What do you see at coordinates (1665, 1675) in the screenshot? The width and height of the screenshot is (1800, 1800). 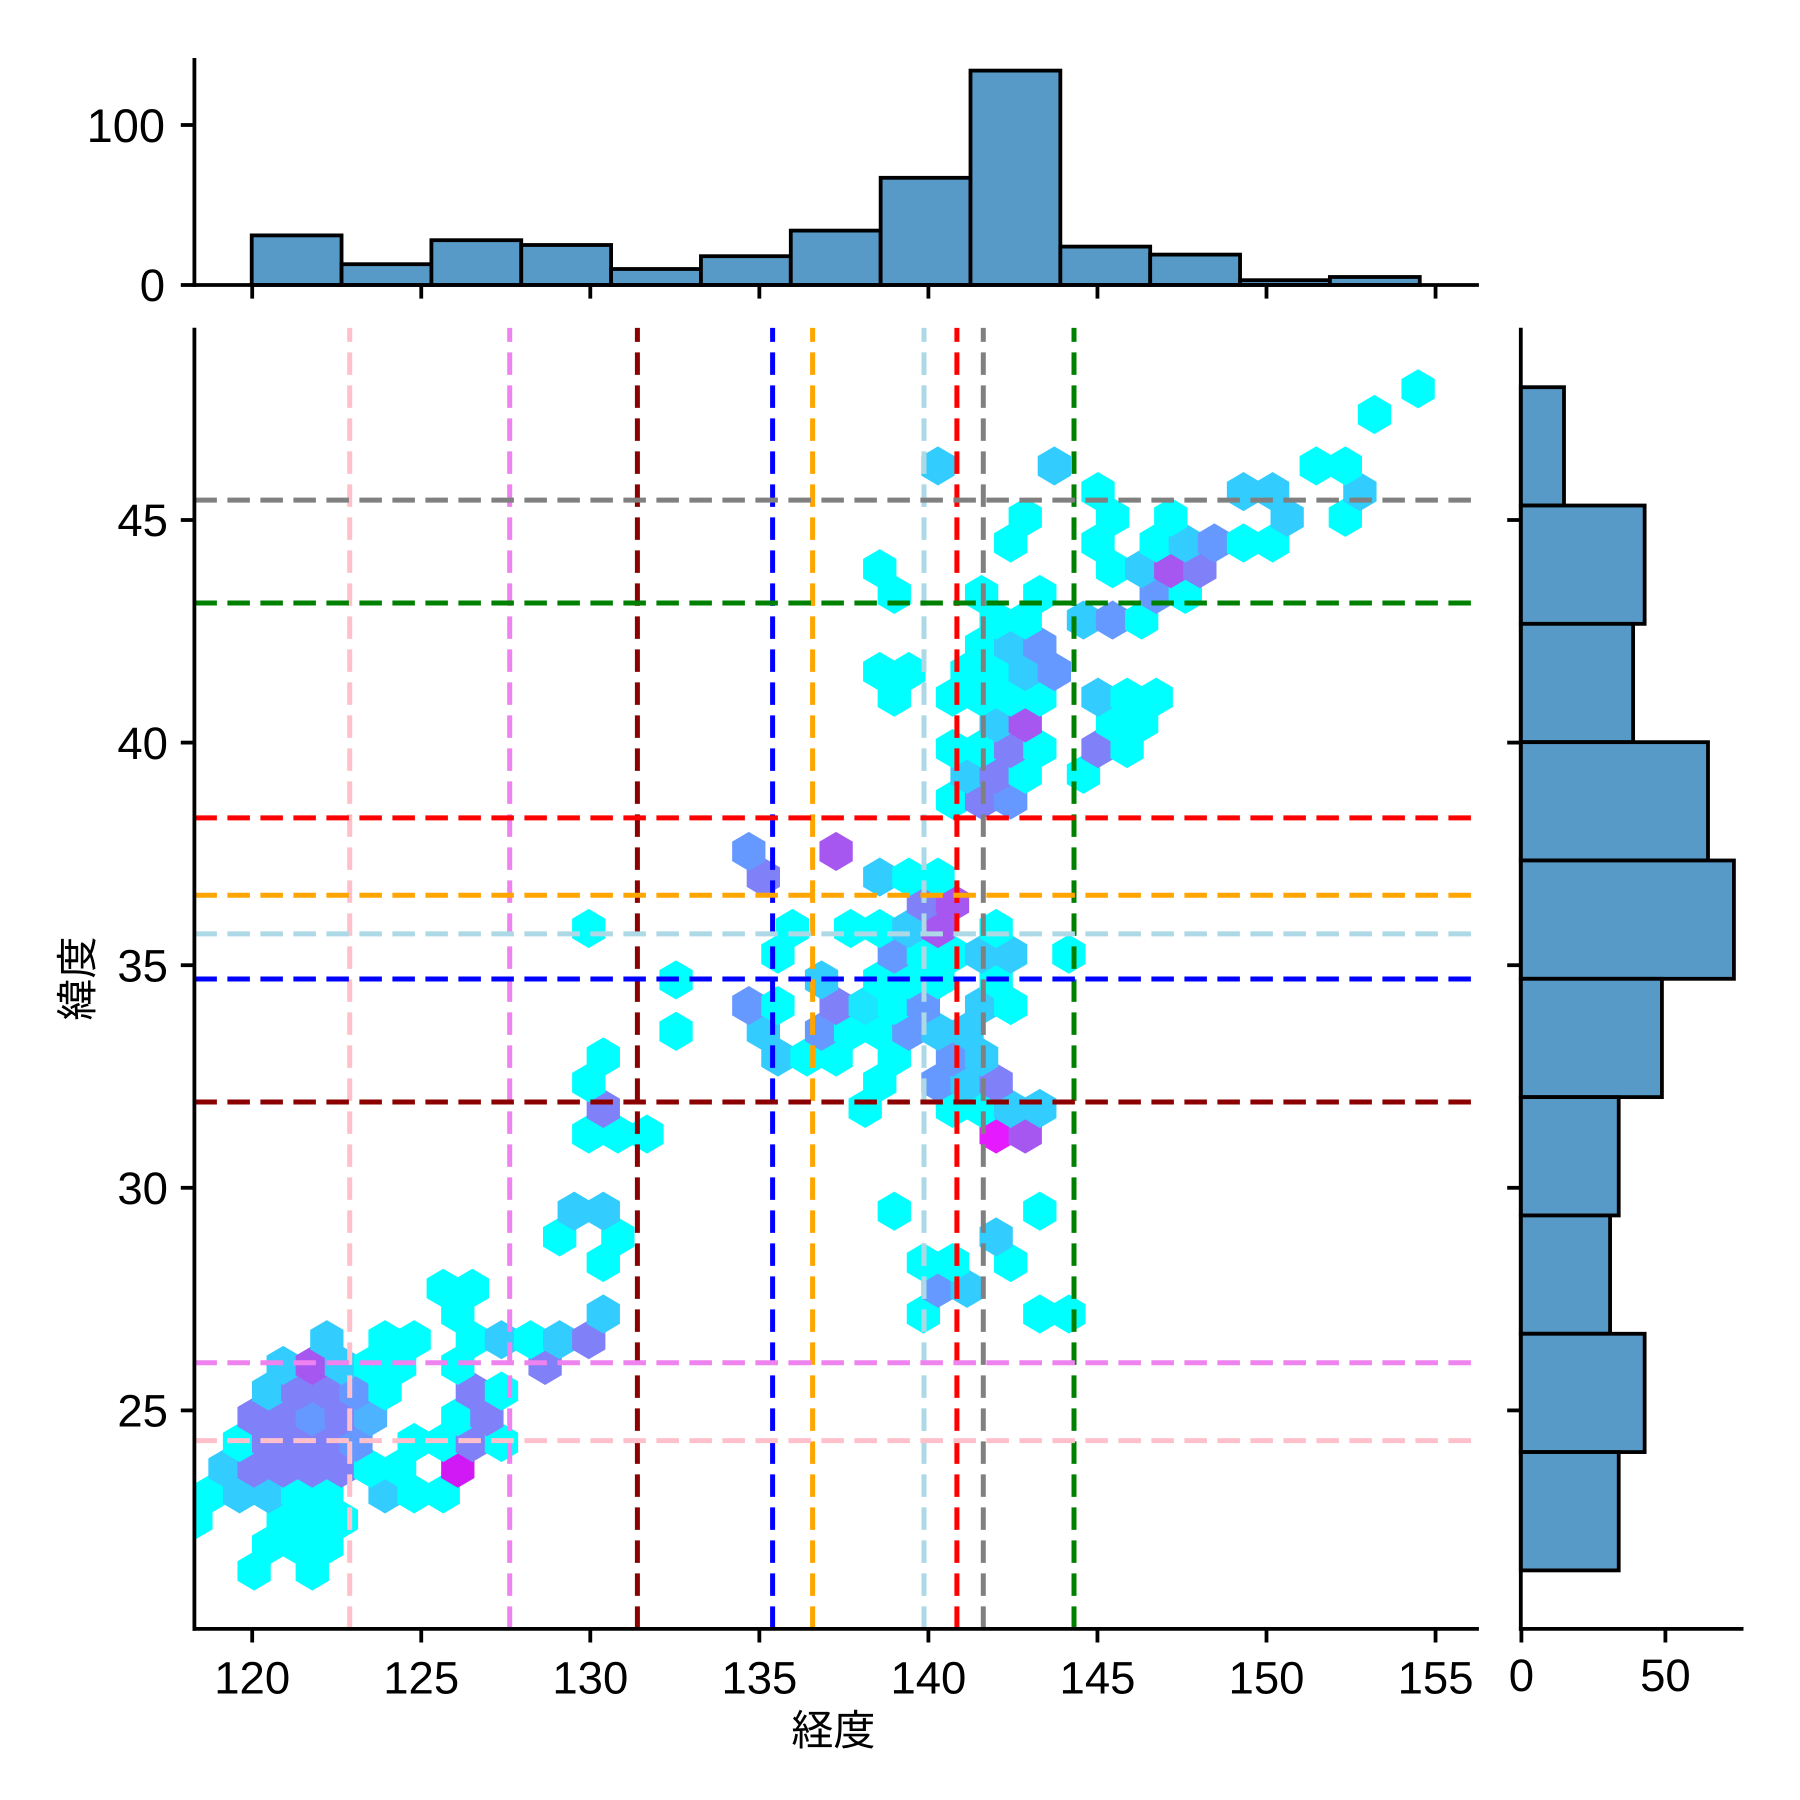 I see `svg-text: 50` at bounding box center [1665, 1675].